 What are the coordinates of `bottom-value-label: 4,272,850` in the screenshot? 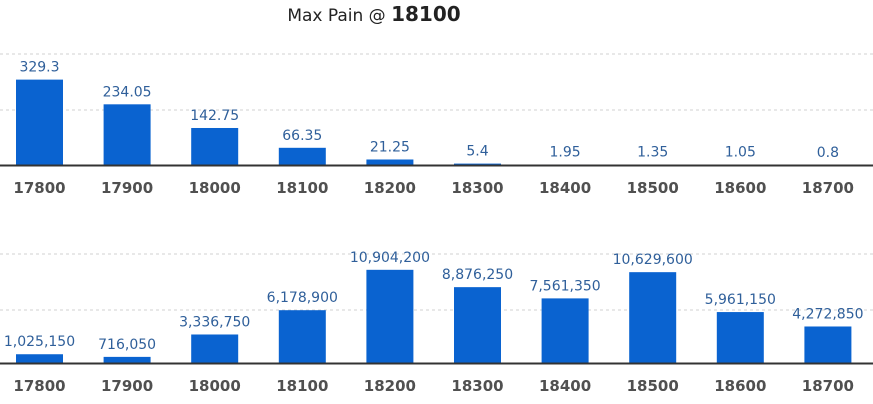 It's located at (827, 314).